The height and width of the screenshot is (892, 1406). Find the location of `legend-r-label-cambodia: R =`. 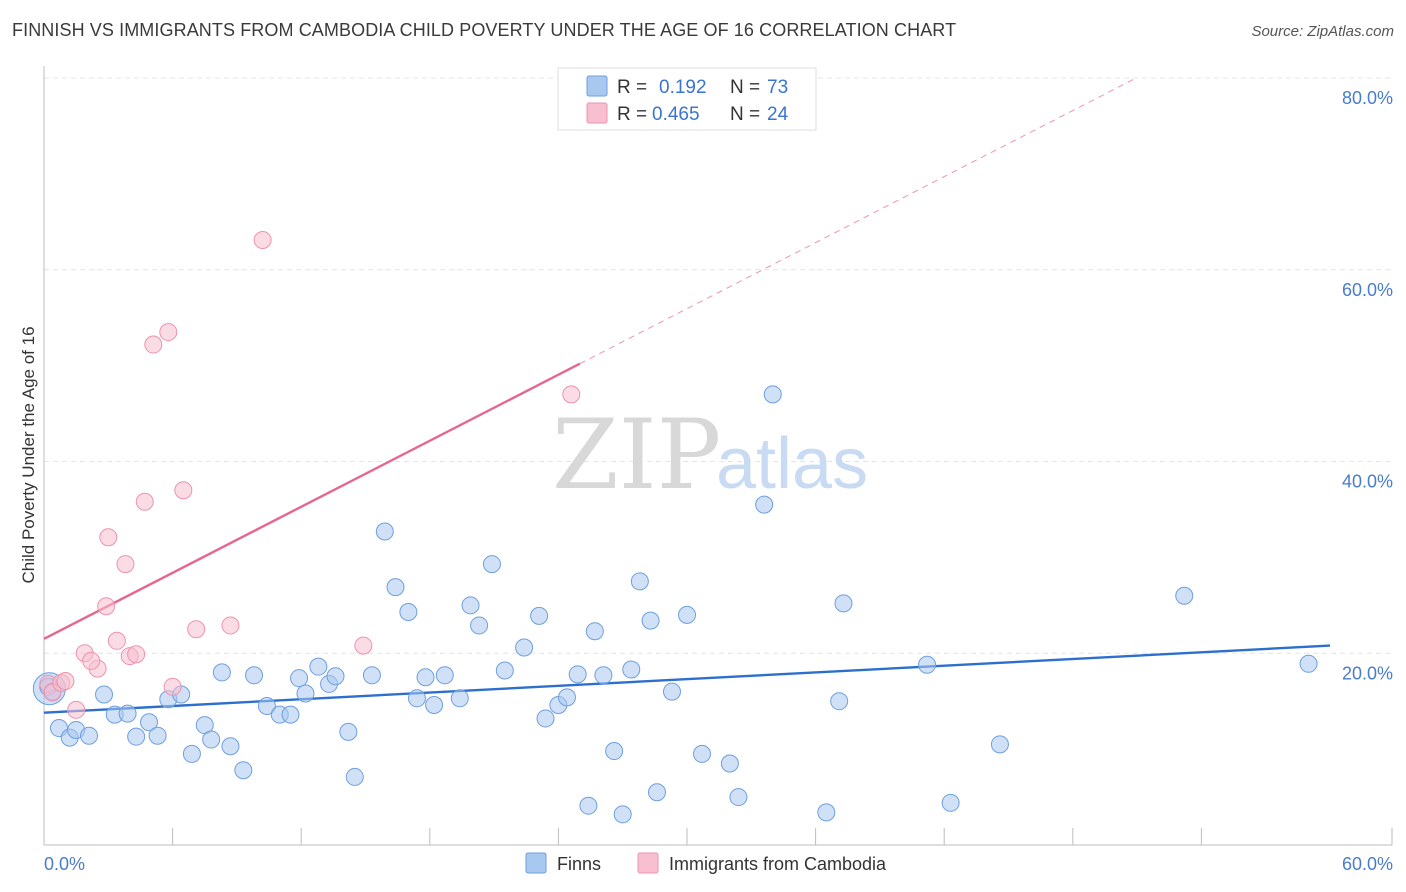

legend-r-label-cambodia: R = is located at coordinates (632, 114).